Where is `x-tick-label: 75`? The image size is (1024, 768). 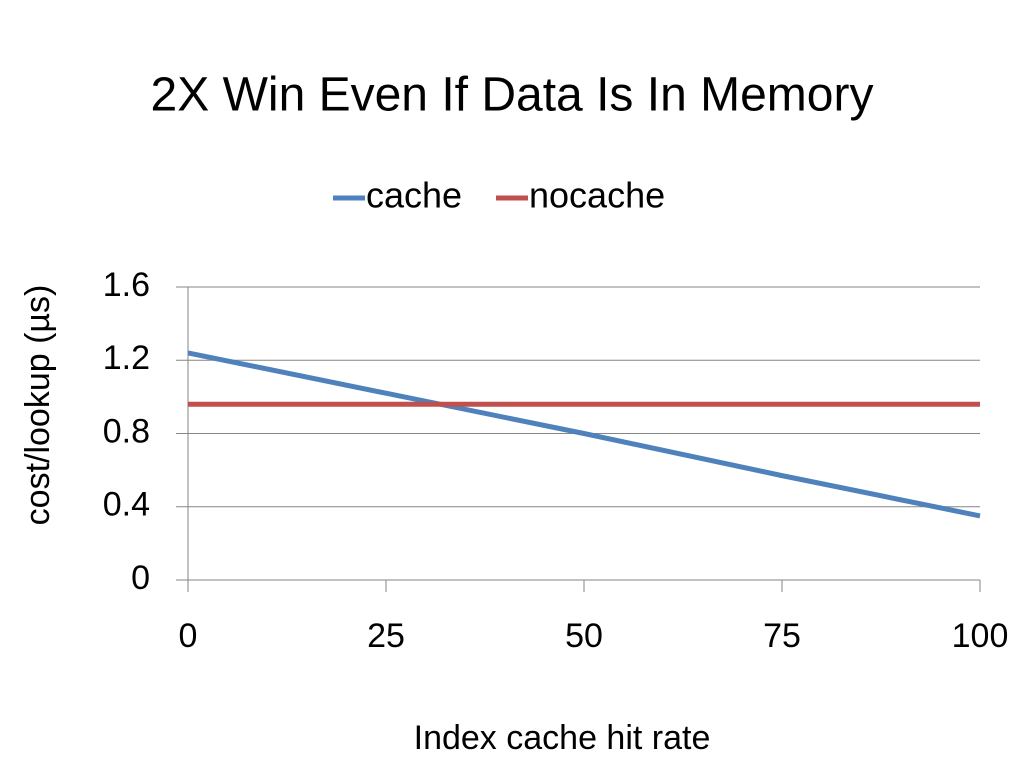 x-tick-label: 75 is located at coordinates (782, 636).